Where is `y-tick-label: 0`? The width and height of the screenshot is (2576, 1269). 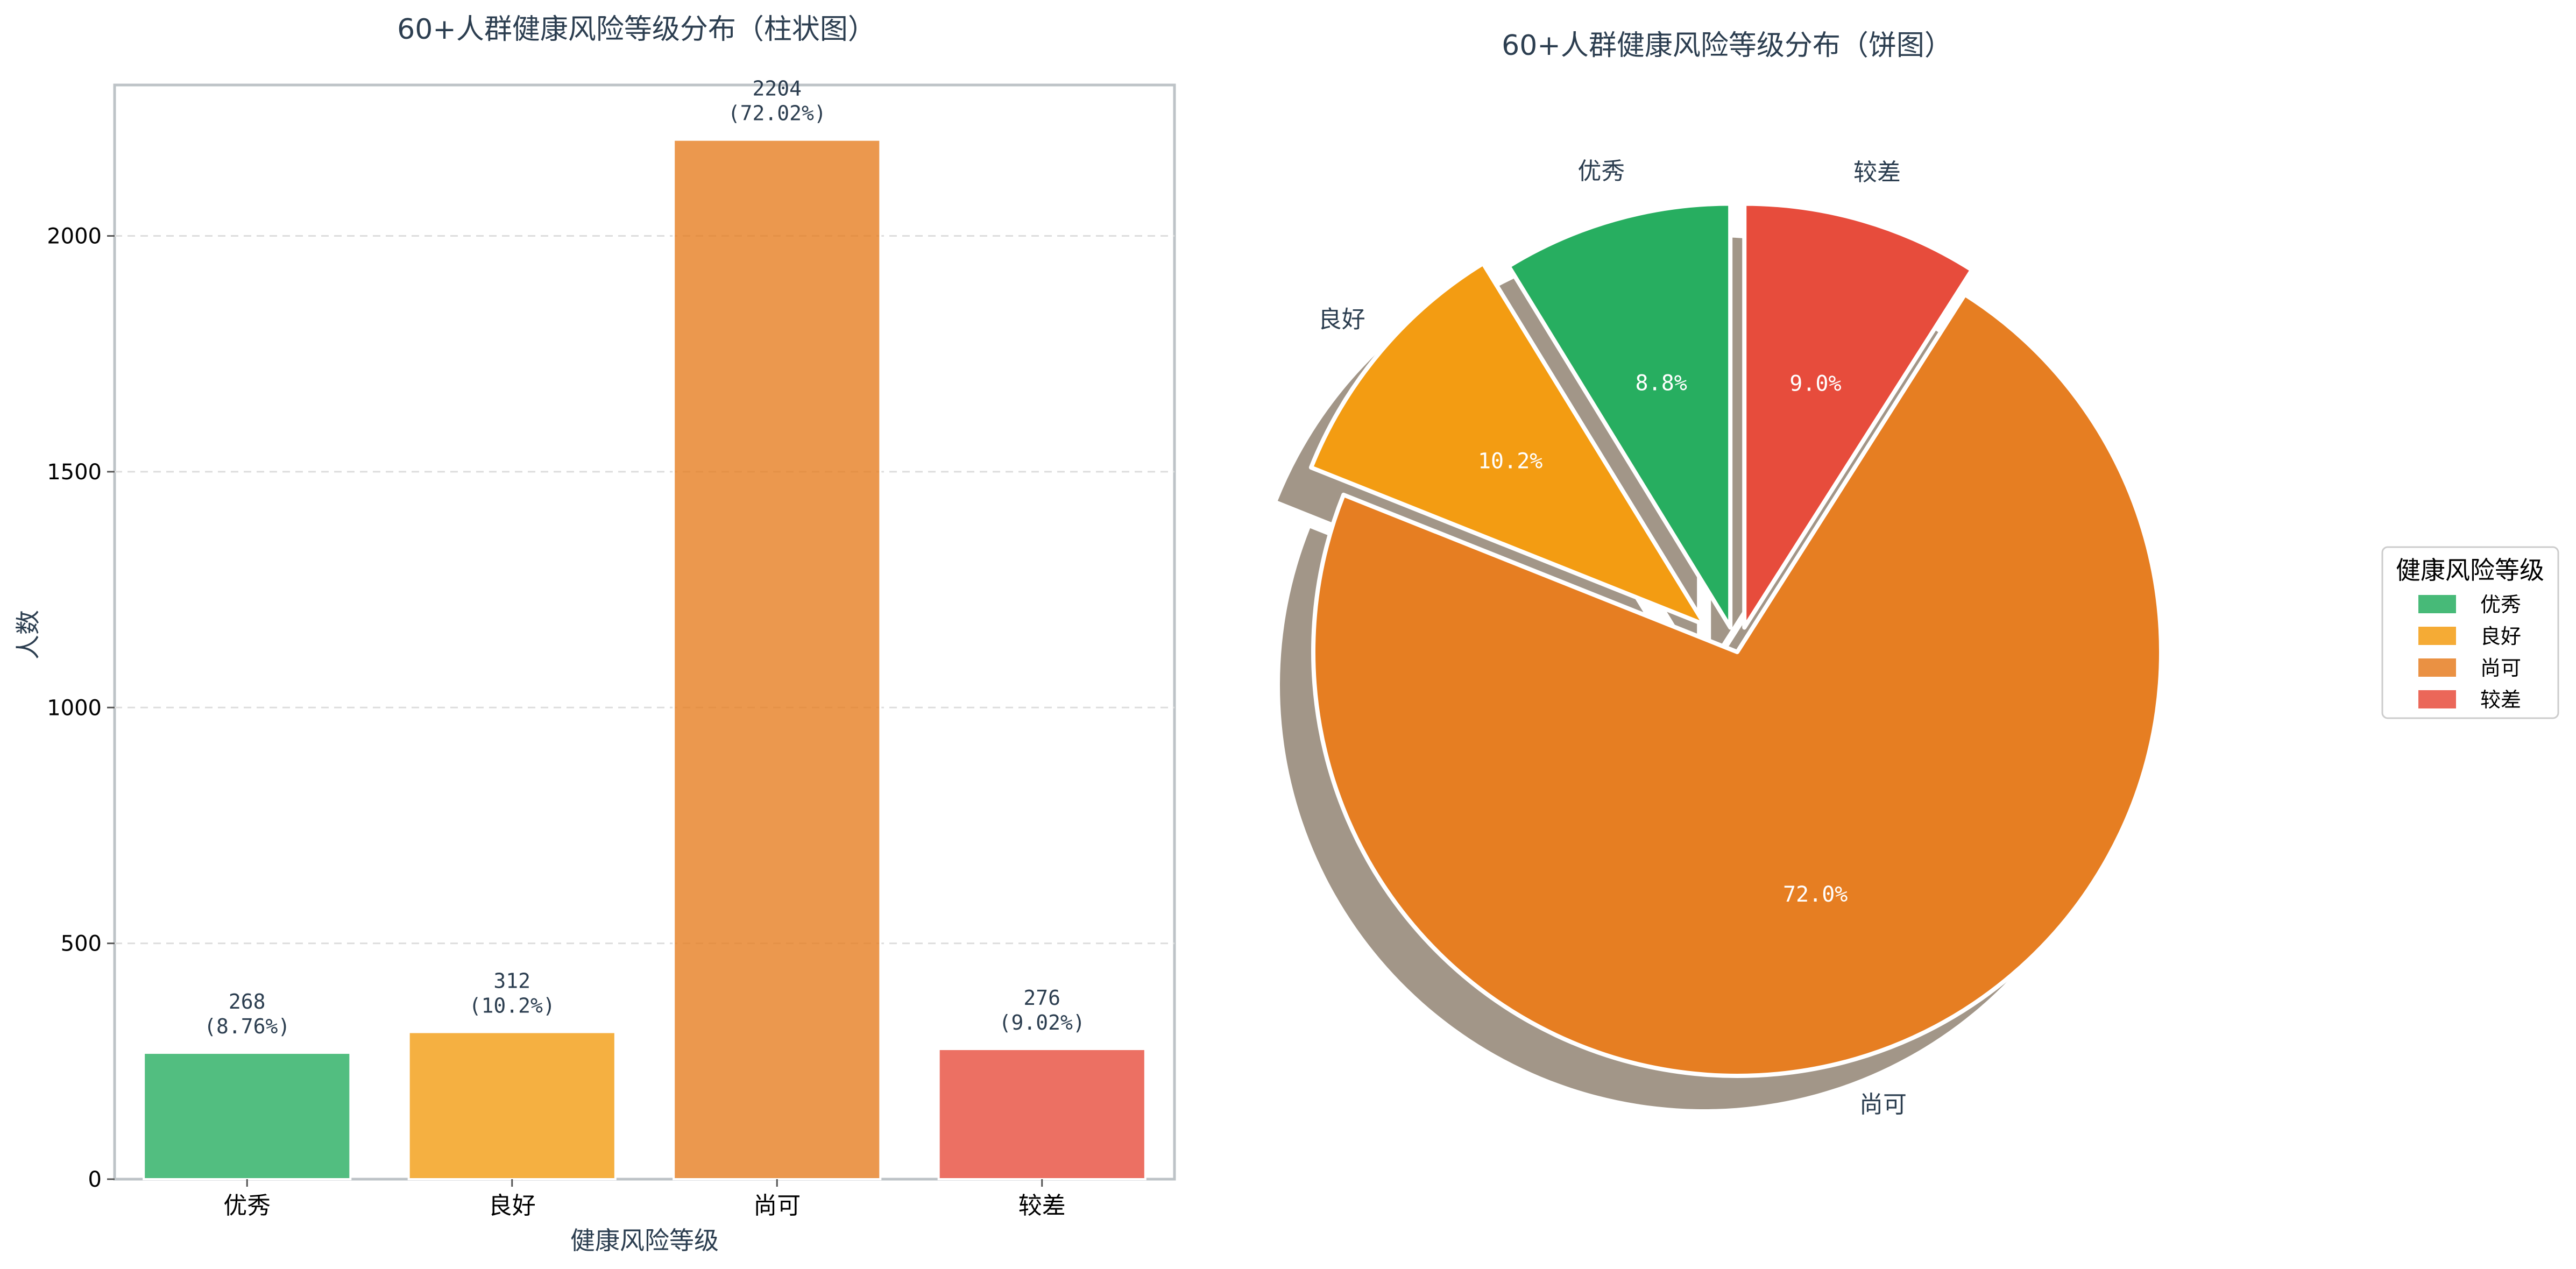
y-tick-label: 0 is located at coordinates (95, 1179).